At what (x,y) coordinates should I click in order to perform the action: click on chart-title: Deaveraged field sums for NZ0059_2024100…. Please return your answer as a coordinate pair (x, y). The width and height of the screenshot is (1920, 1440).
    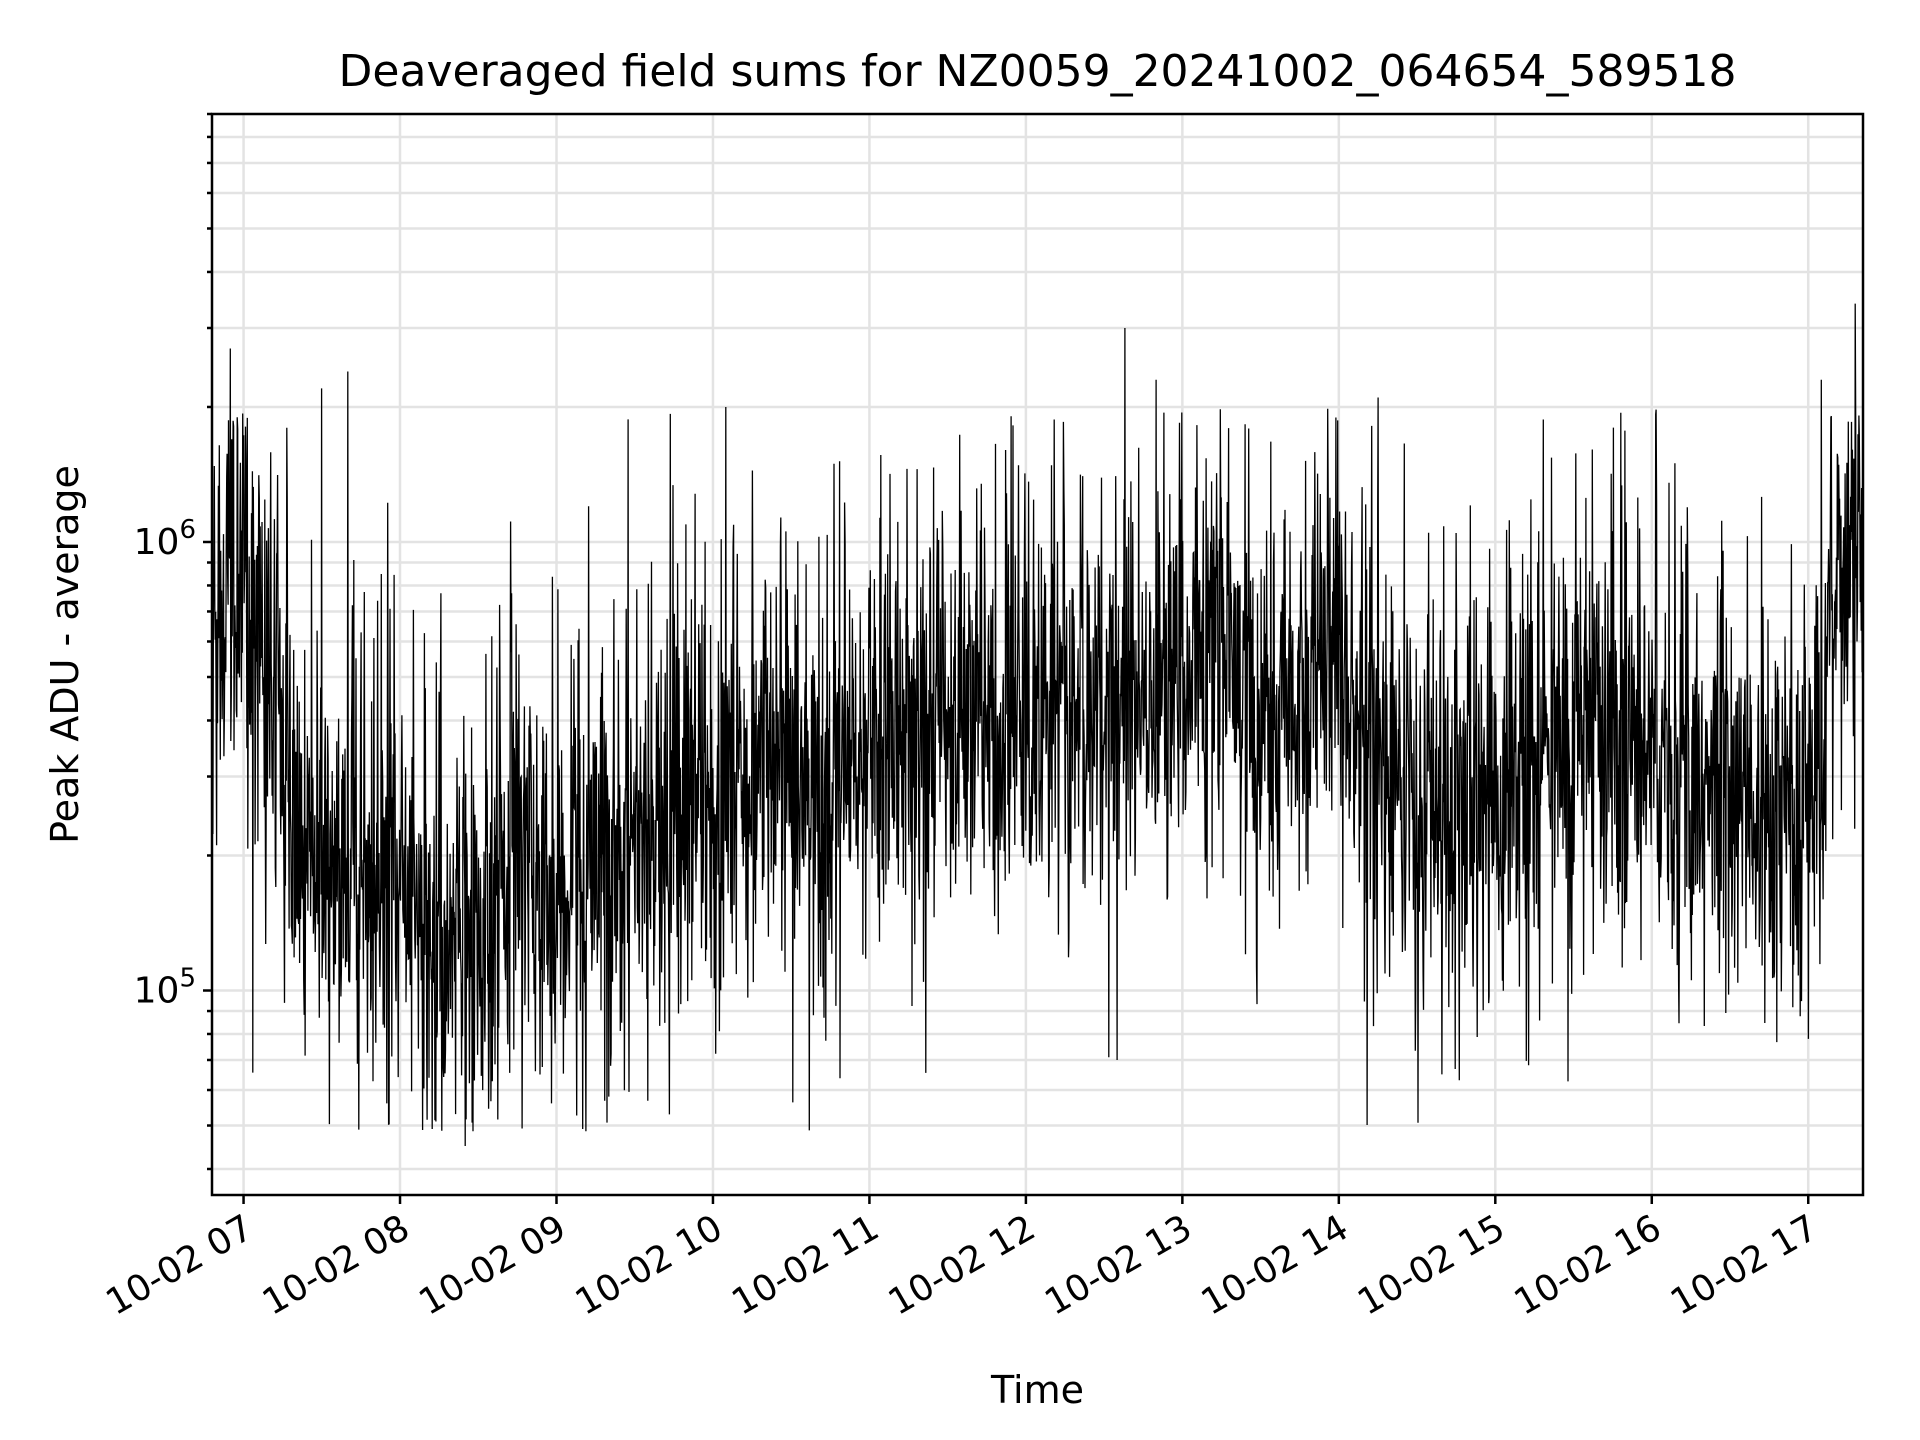
    Looking at the image, I should click on (1038, 71).